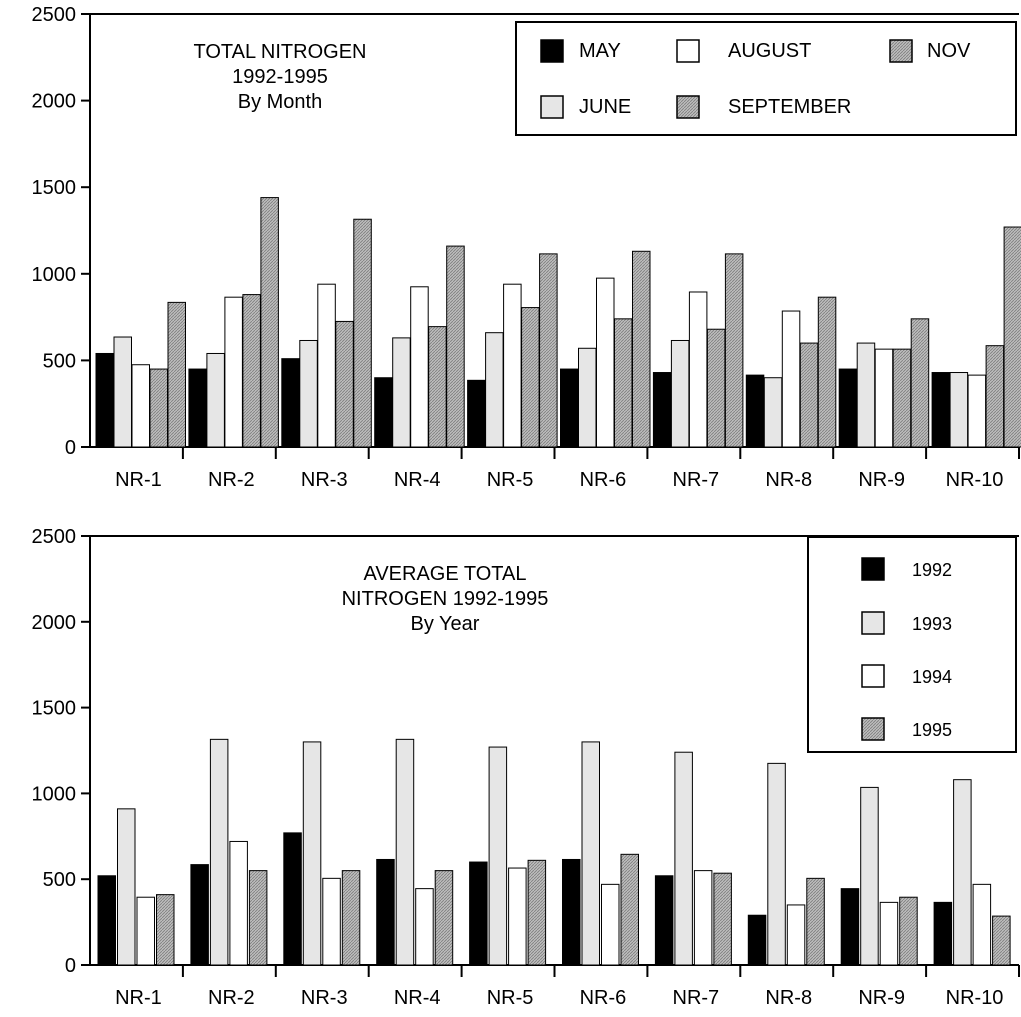 The height and width of the screenshot is (1017, 1021). I want to click on legend-label: MAY, so click(600, 51).